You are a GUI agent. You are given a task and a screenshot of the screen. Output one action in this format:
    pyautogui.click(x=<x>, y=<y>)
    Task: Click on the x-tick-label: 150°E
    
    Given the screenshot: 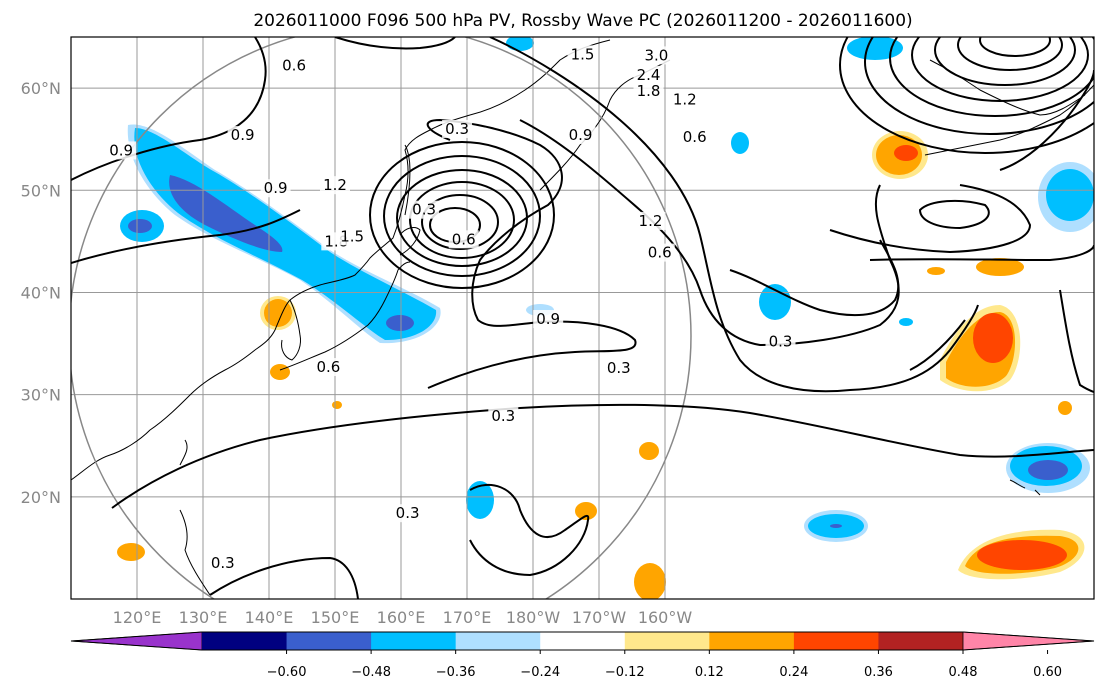 What is the action you would take?
    pyautogui.click(x=335, y=617)
    